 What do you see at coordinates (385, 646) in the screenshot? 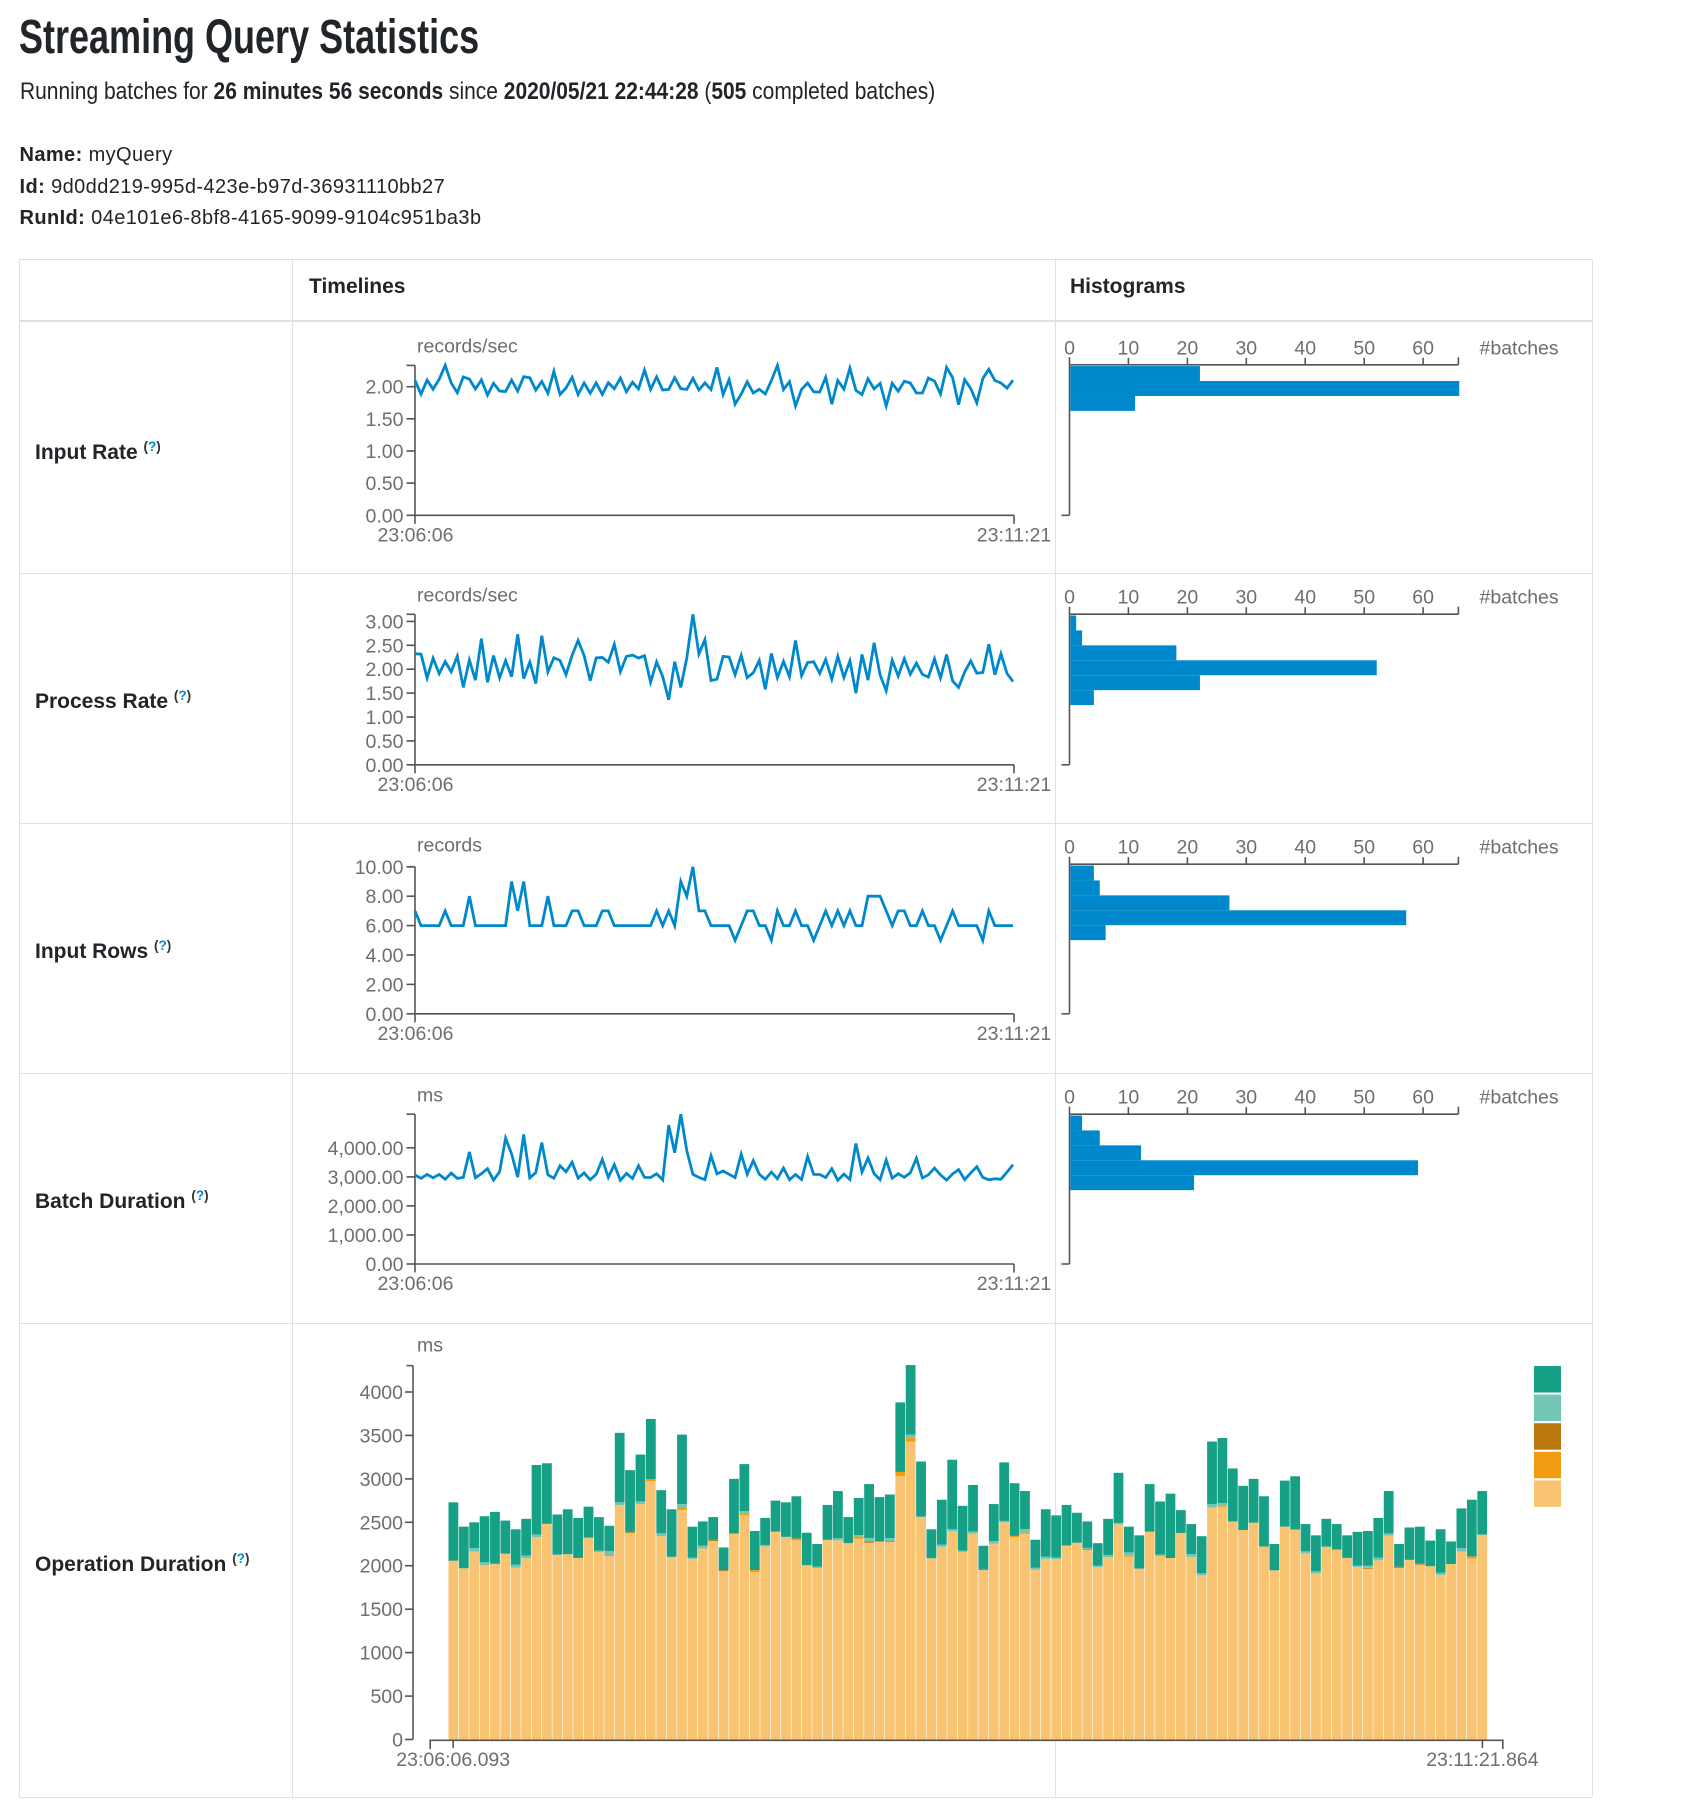
I see `svg-text: 2.50` at bounding box center [385, 646].